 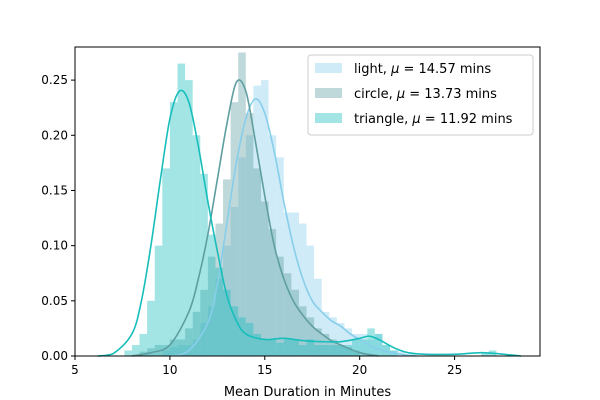 I want to click on y-tick-label-4: 0.20, so click(x=54, y=135).